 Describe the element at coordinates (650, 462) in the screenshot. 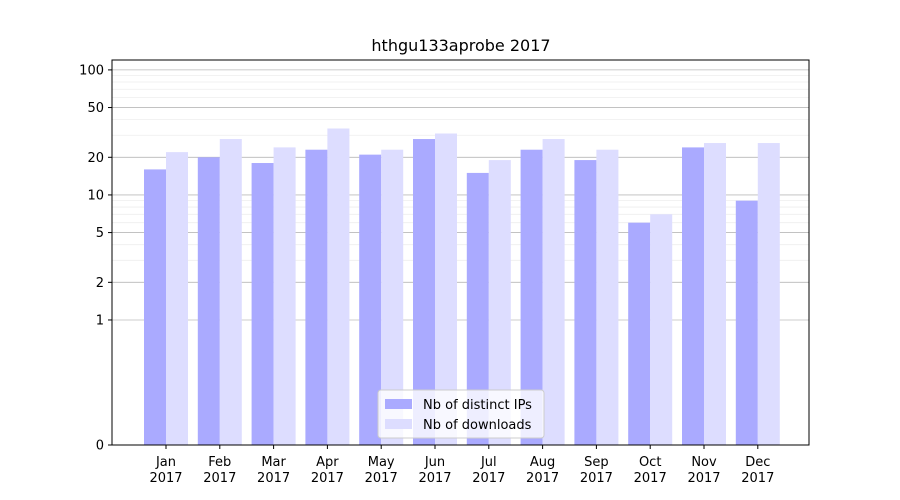

I see `x-tick-label-month: Oct` at that location.